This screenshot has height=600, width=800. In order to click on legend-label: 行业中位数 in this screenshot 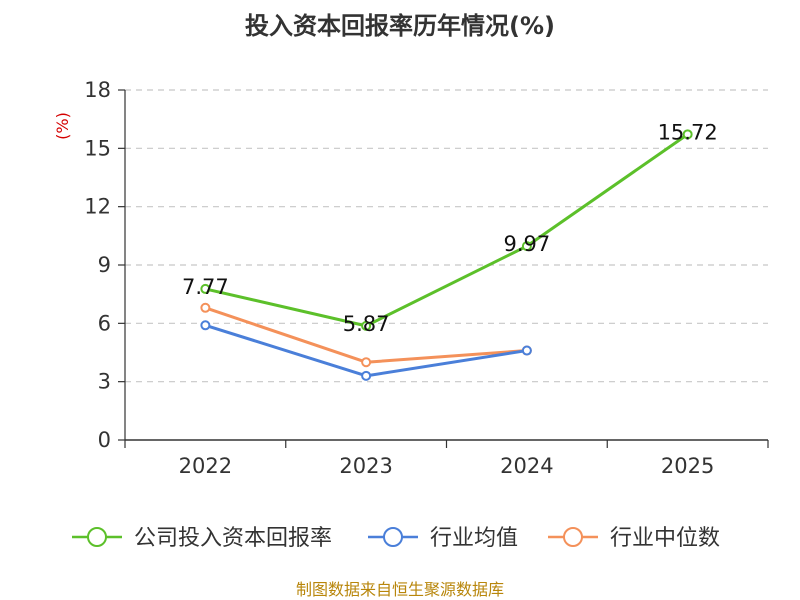, I will do `click(665, 538)`.